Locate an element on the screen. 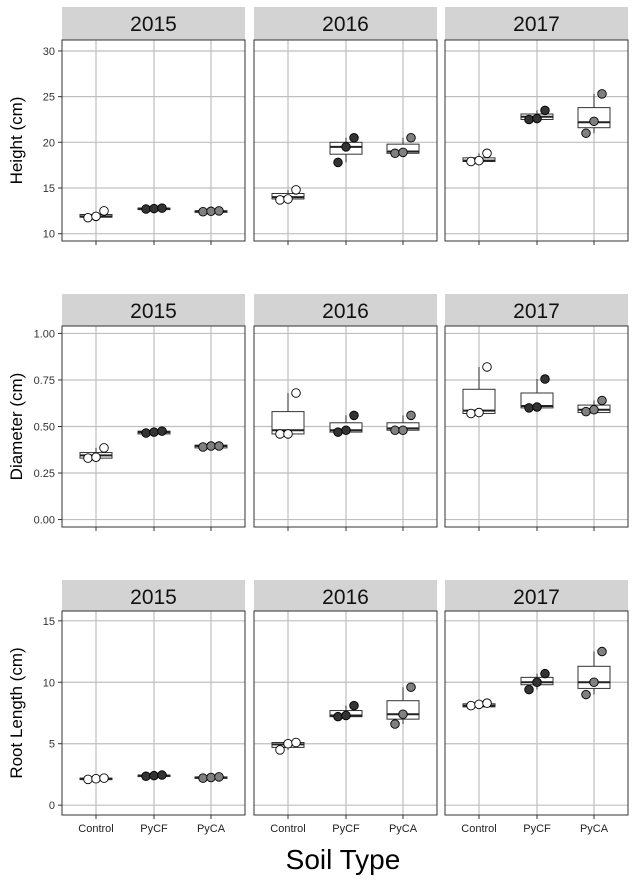 The width and height of the screenshot is (635, 880). facet-strip-label: 2016 is located at coordinates (345, 24).